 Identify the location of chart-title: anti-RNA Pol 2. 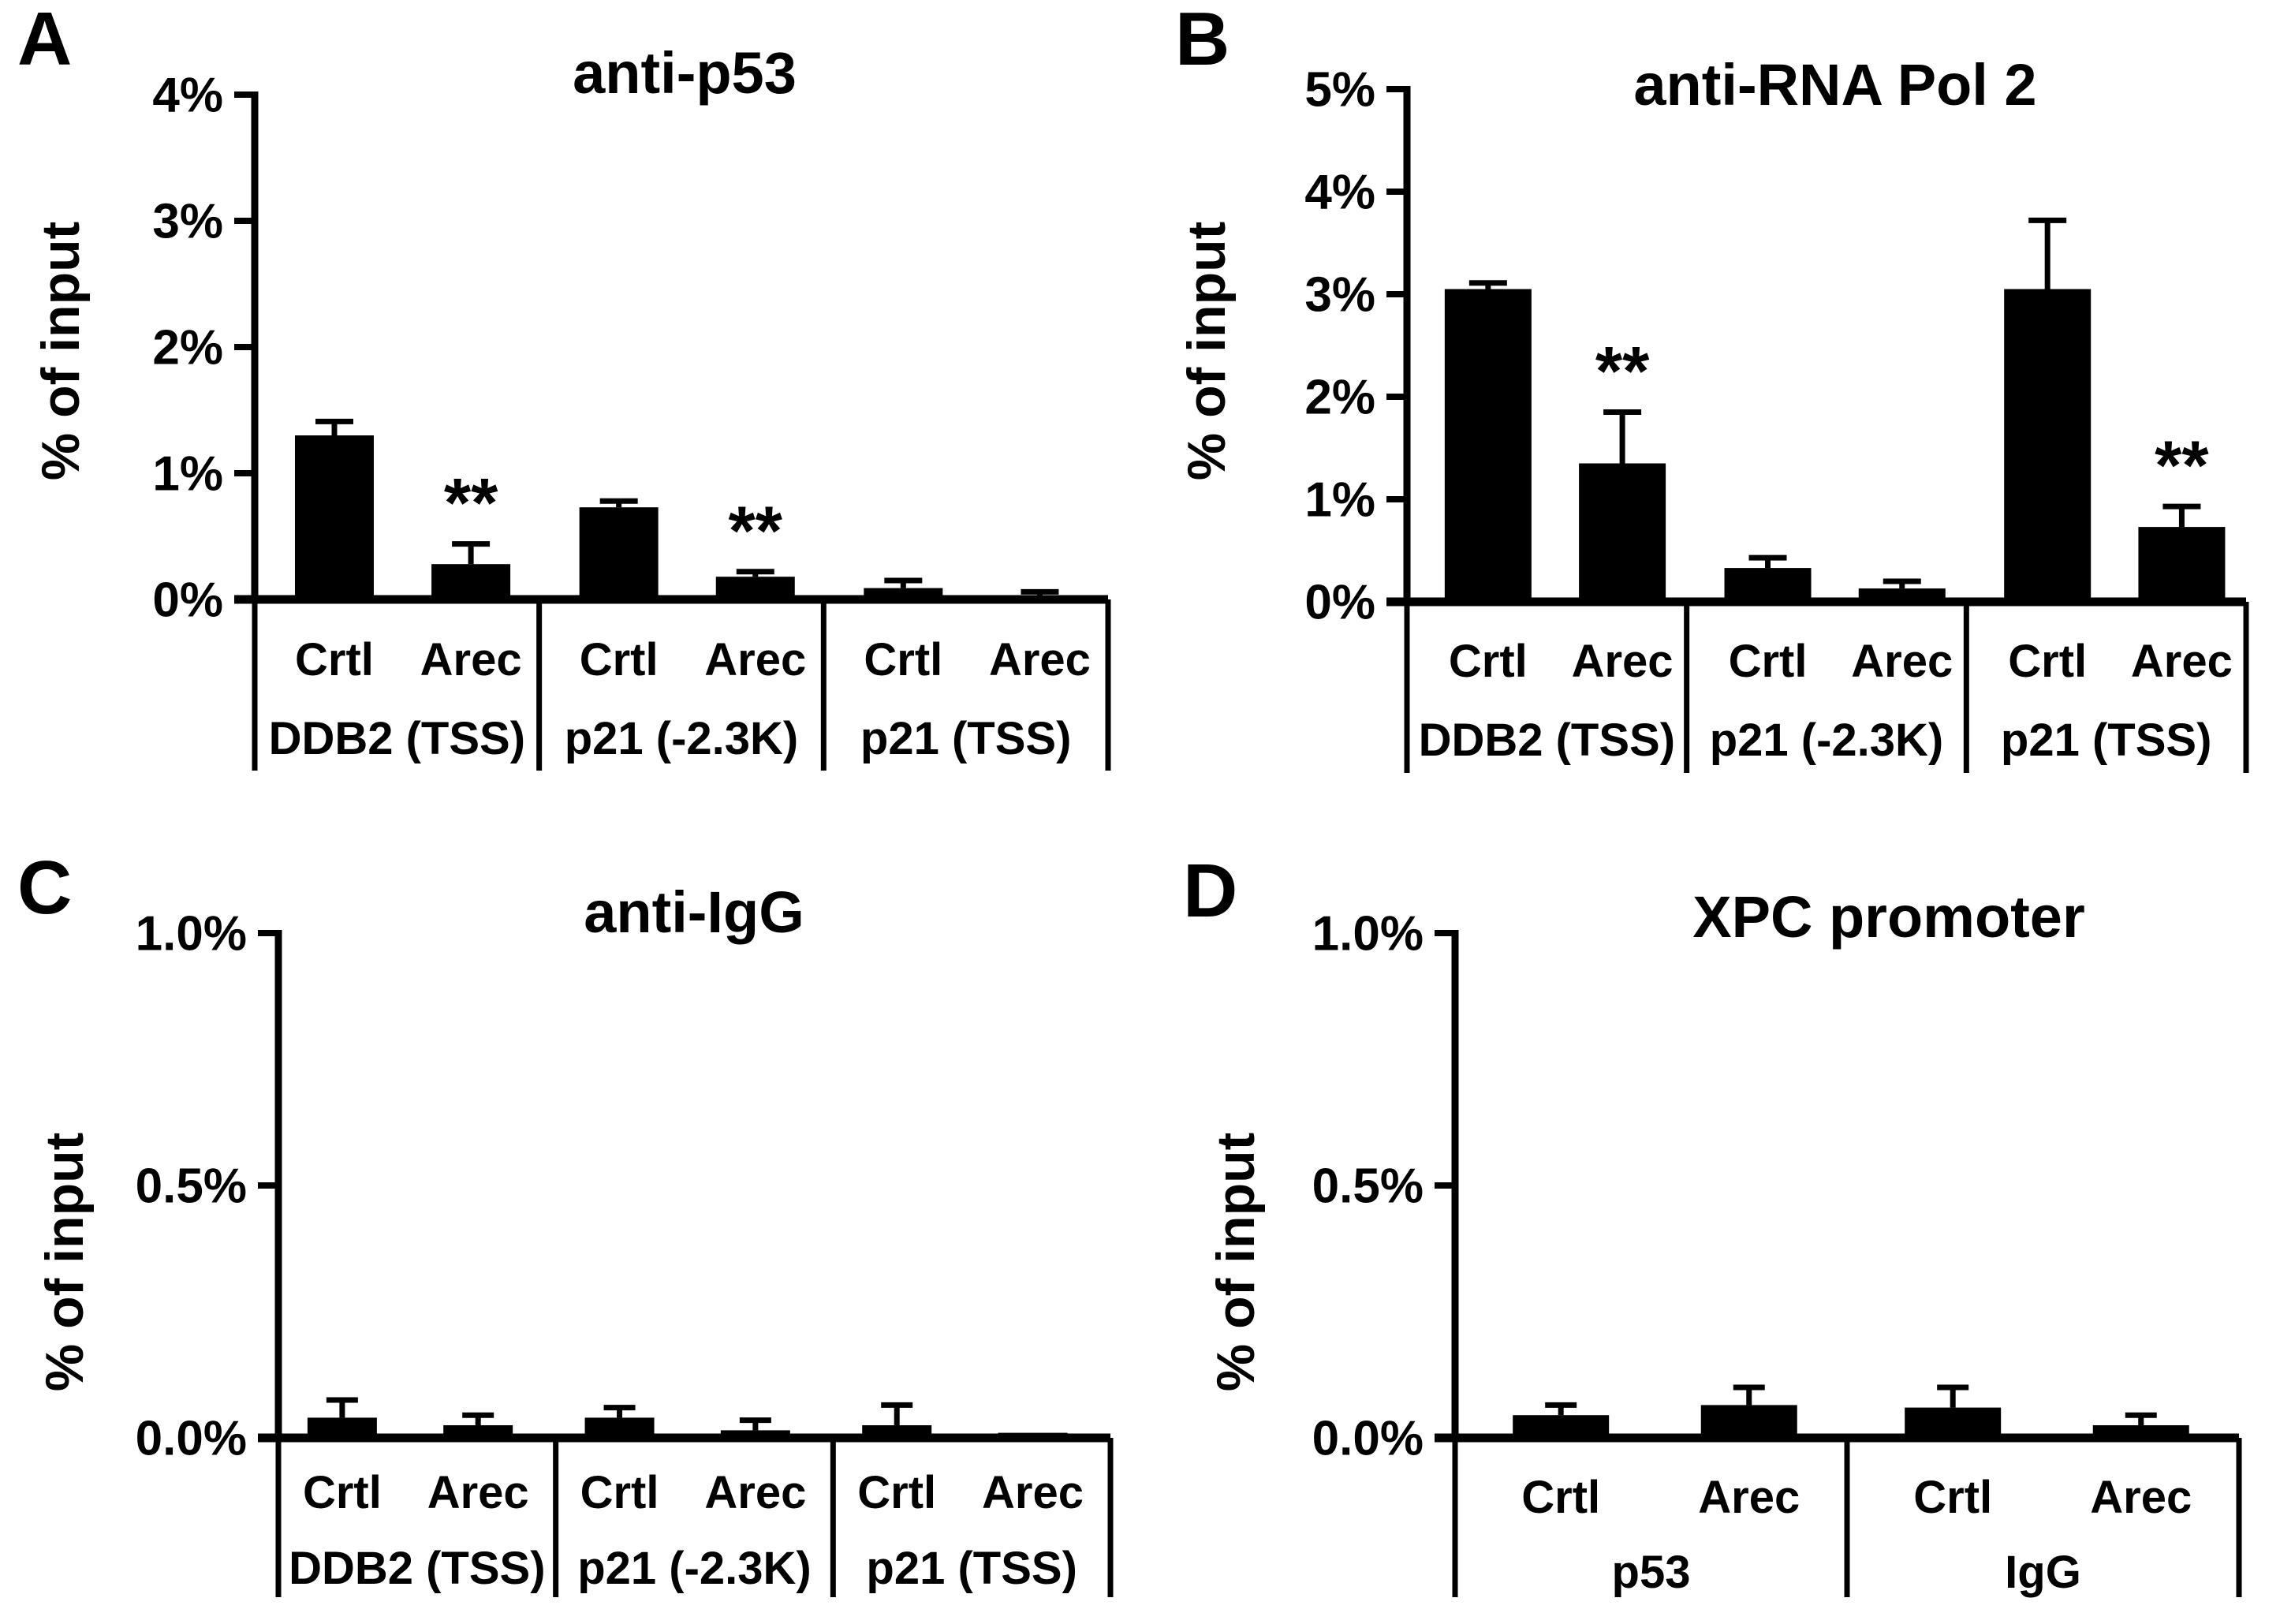
(1834, 85).